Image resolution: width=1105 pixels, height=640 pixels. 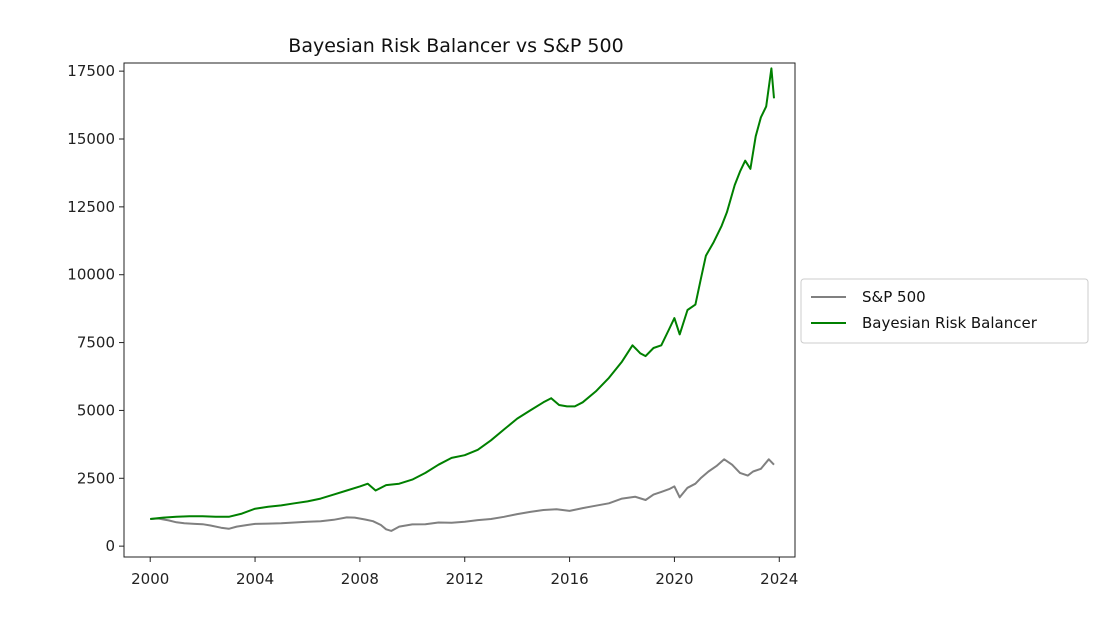 What do you see at coordinates (150, 579) in the screenshot?
I see `x-tick-label: 2000` at bounding box center [150, 579].